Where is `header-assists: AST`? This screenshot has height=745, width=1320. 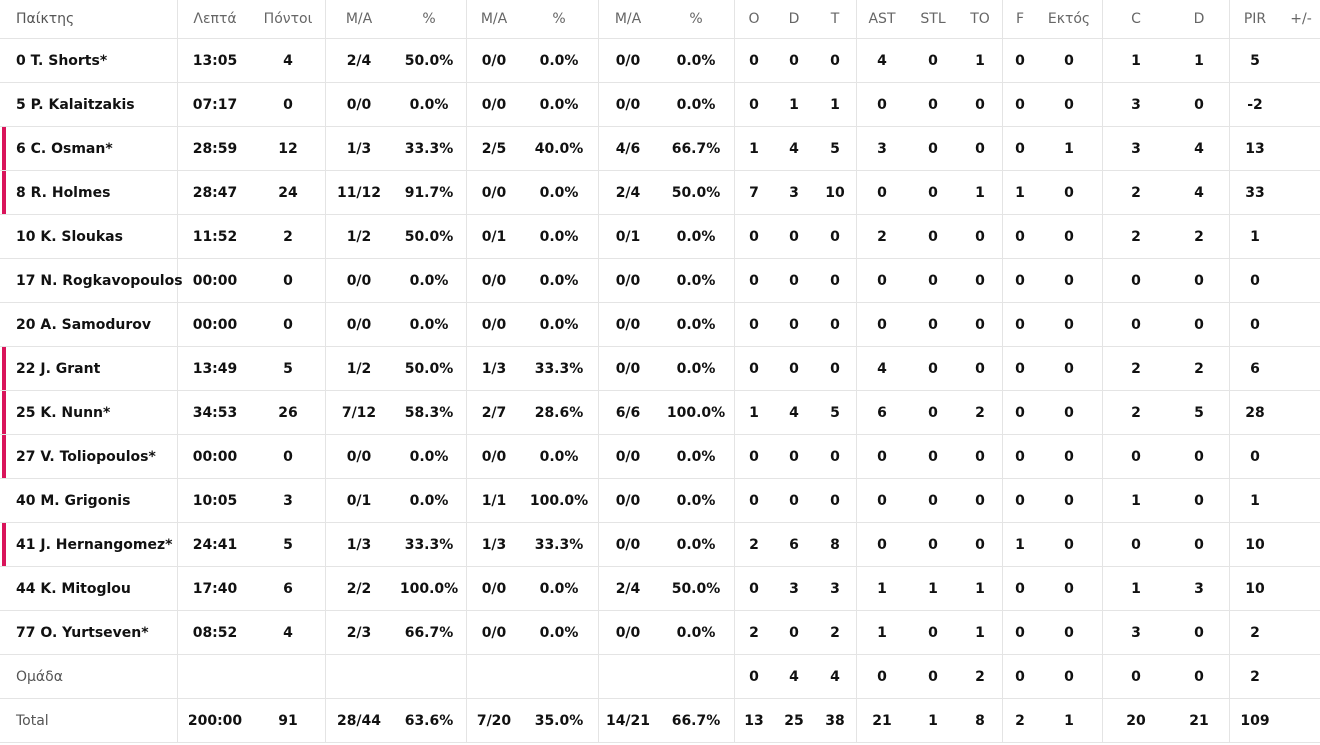
header-assists: AST is located at coordinates (882, 19).